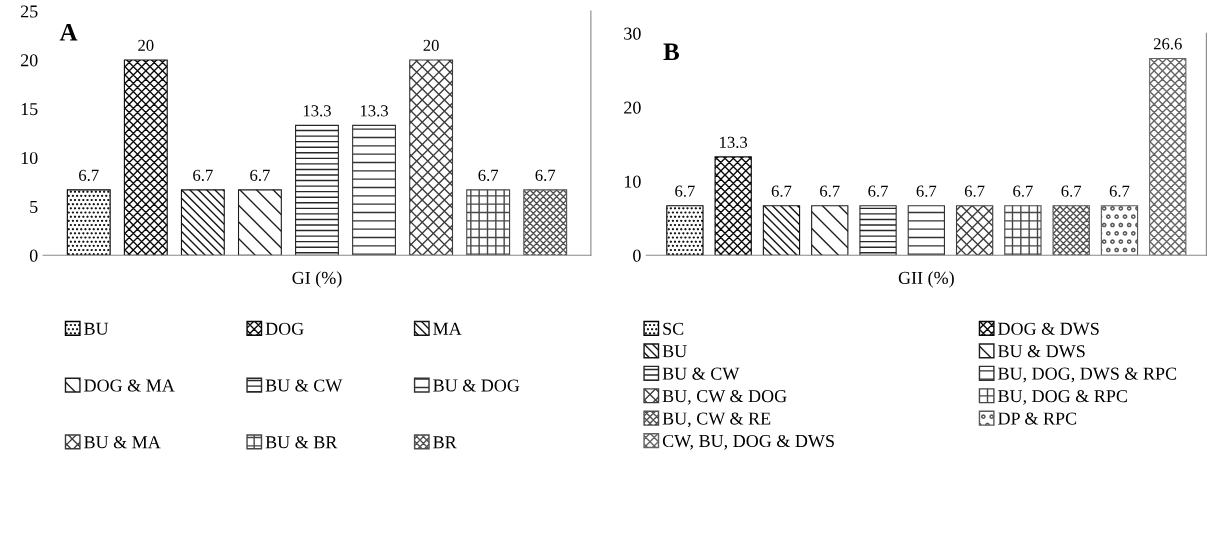 The width and height of the screenshot is (1231, 555). I want to click on legend-label: BU, DOG & RPC, so click(1062, 397).